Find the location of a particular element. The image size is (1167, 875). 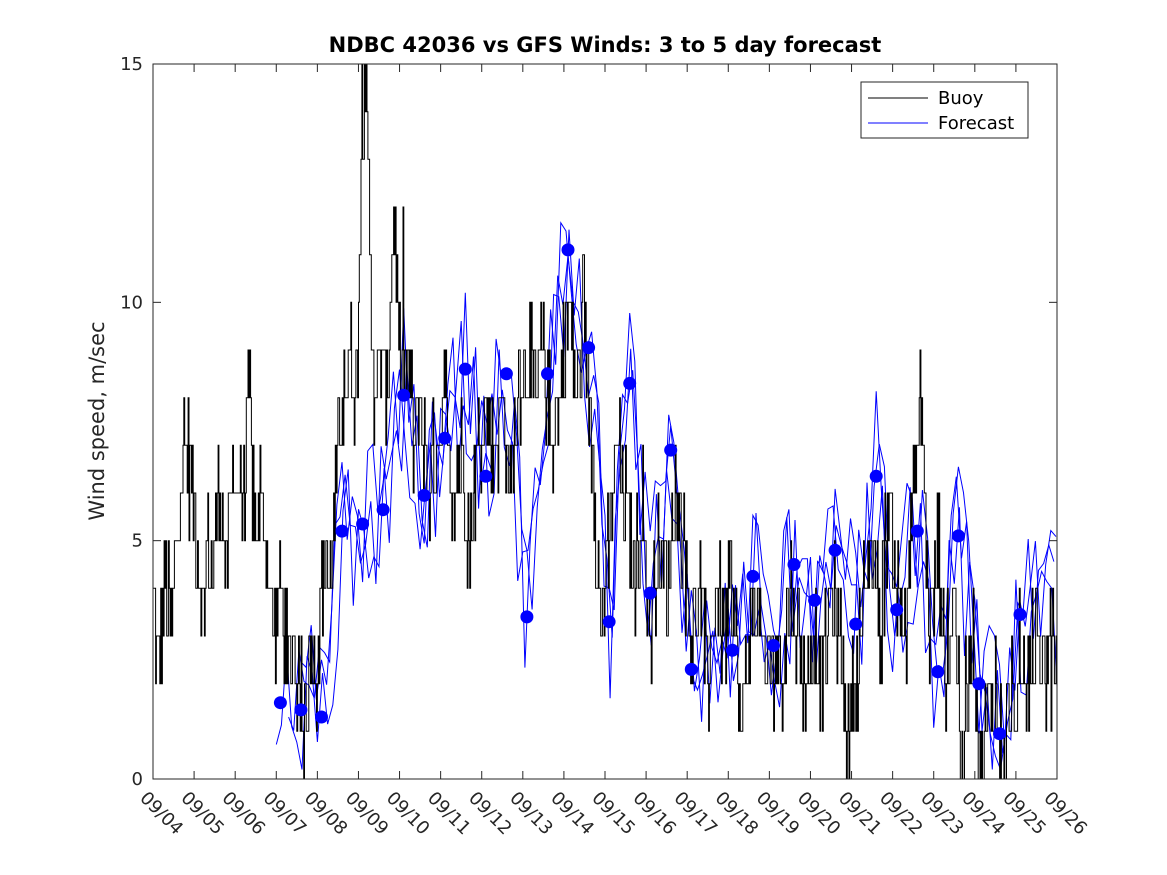

x-tick-label: 09/06 is located at coordinates (244, 814).